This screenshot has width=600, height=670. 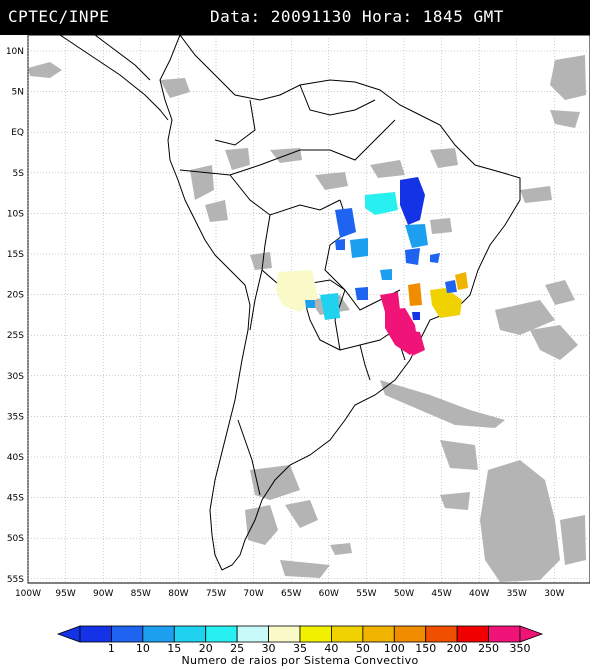 I want to click on lat-label: 45S, so click(x=15, y=499).